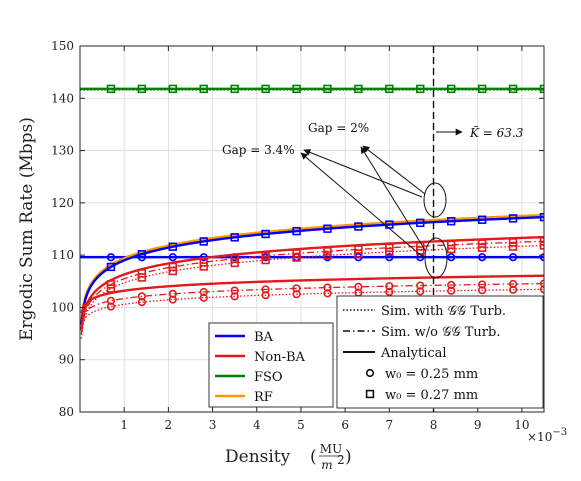 This screenshot has width=581, height=481. What do you see at coordinates (62, 255) in the screenshot?
I see `y-tick-label: 110` at bounding box center [62, 255].